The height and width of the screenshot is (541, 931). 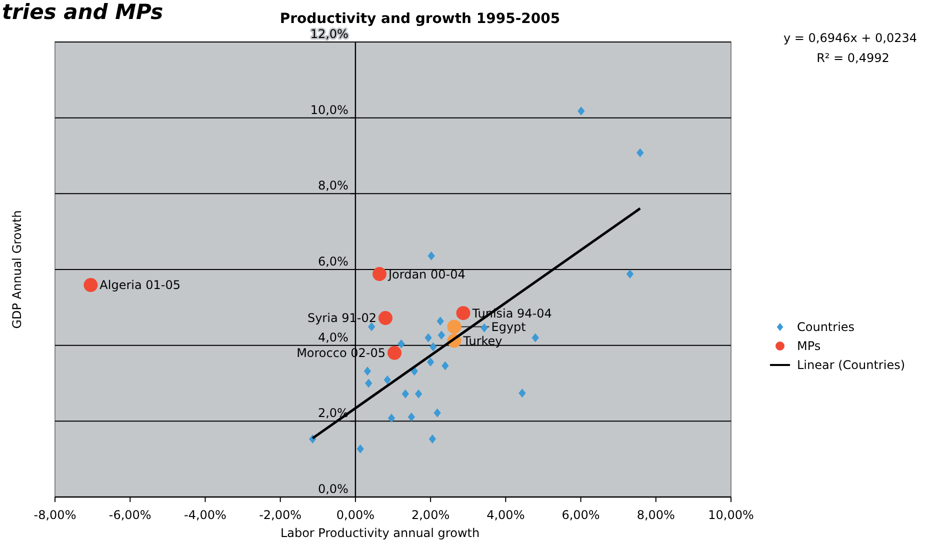 I want to click on annotation: Jordan 00-04, so click(x=426, y=274).